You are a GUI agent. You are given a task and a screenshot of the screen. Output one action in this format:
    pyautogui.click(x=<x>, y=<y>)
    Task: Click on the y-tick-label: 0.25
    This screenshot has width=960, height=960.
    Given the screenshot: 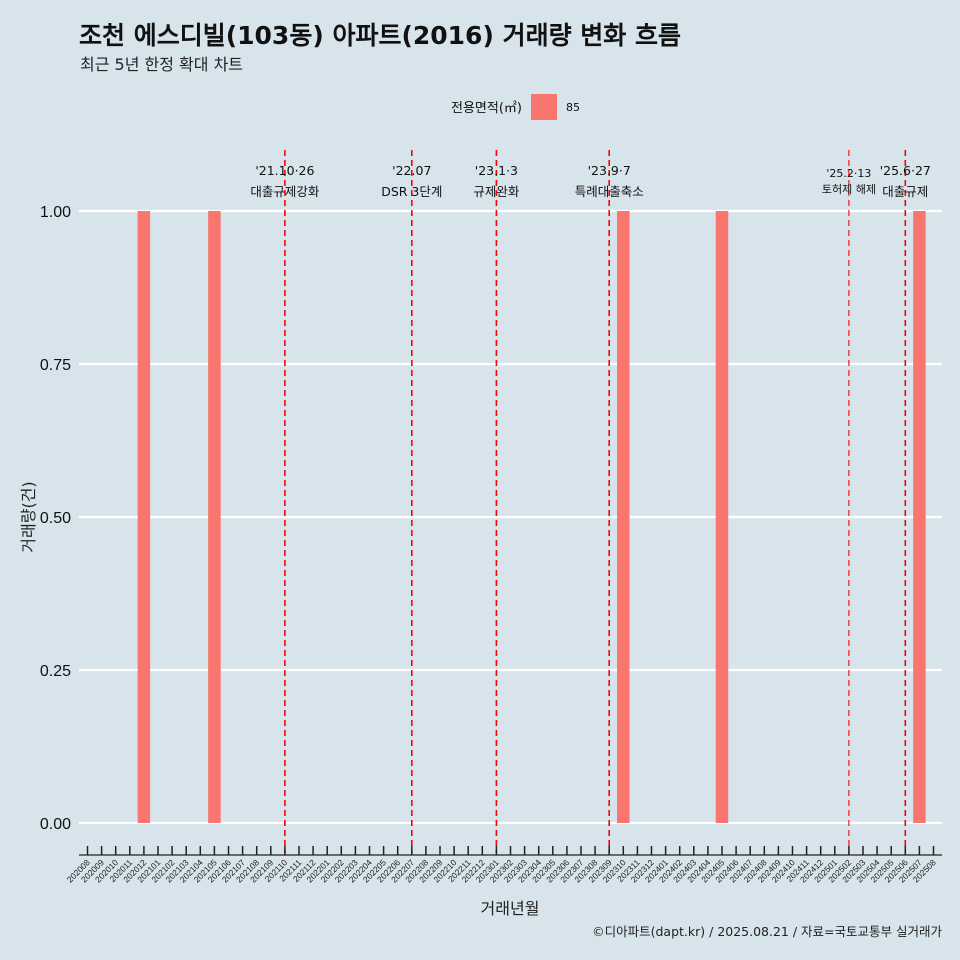 What is the action you would take?
    pyautogui.click(x=55, y=671)
    